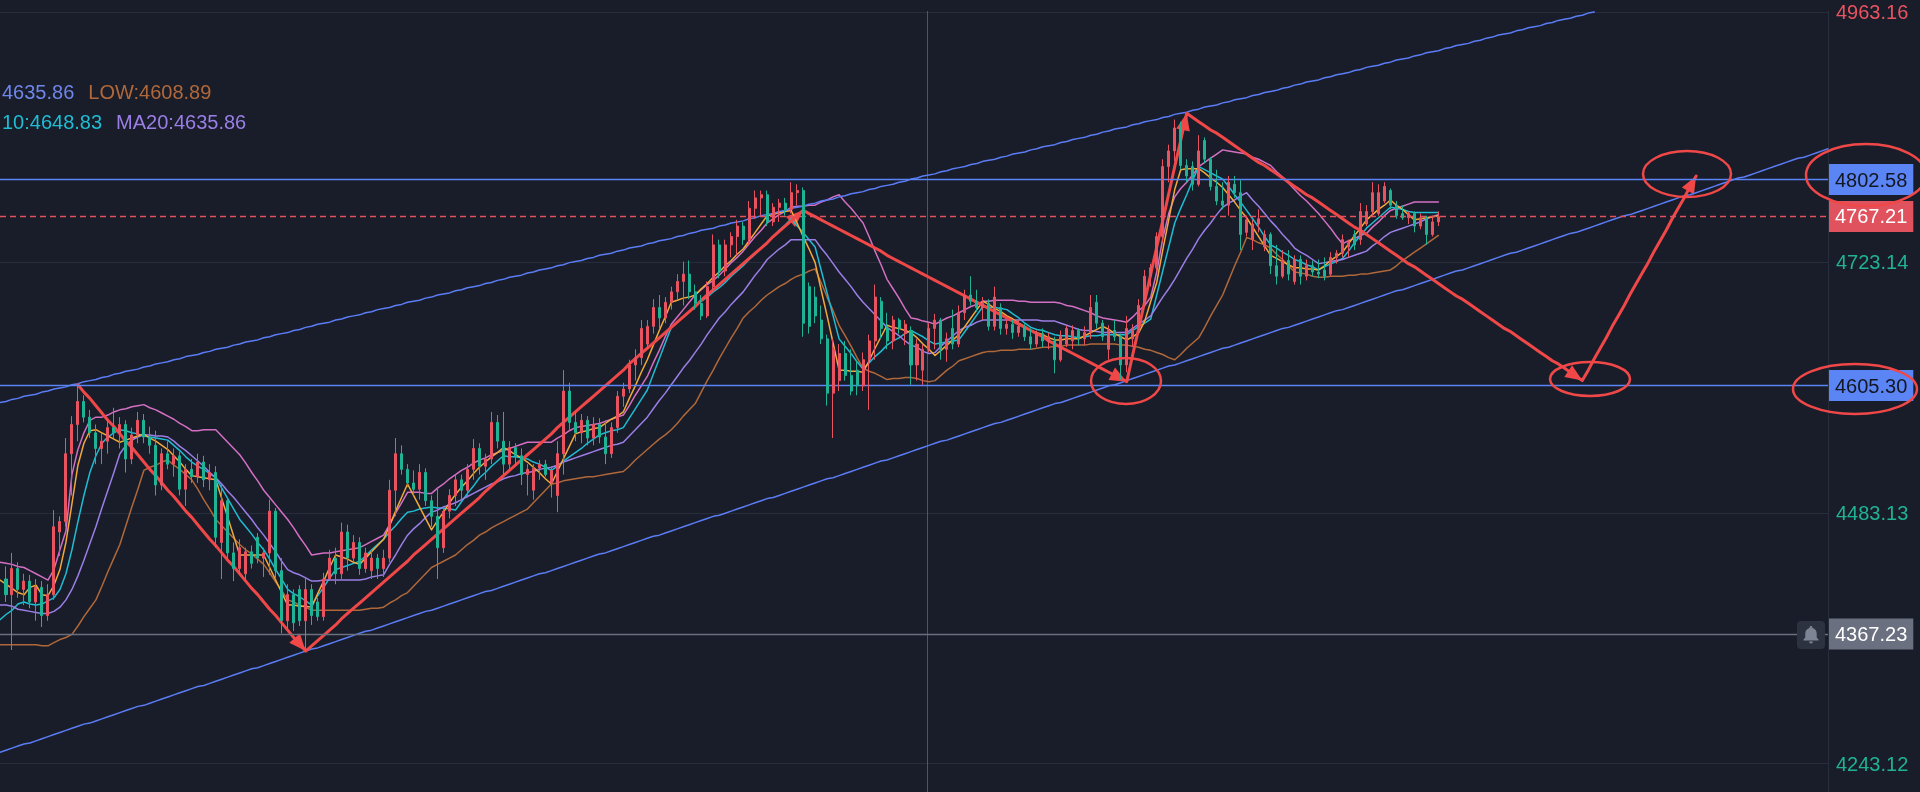  I want to click on annotation: 4635.86, so click(38, 92).